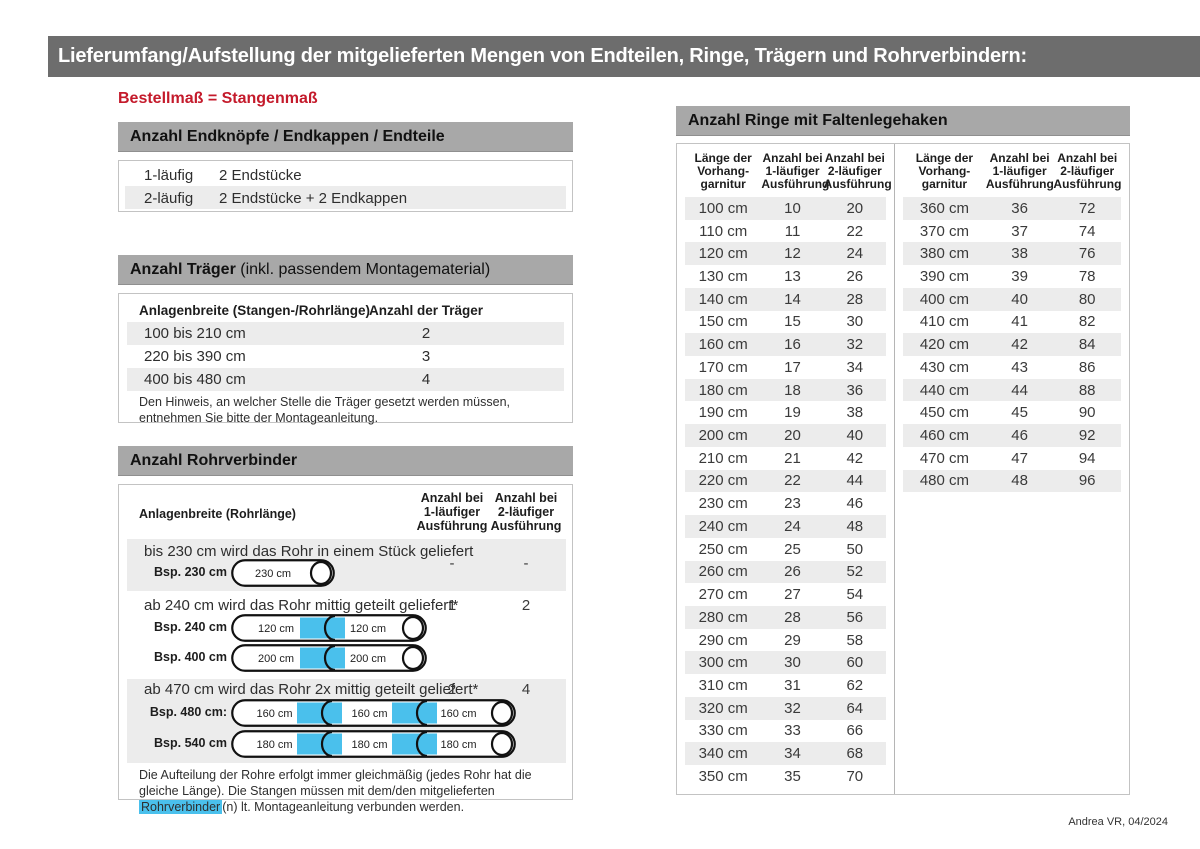 The width and height of the screenshot is (1200, 849). Describe the element at coordinates (785, 435) in the screenshot. I see `table-row: 200 cm 20 40` at that location.